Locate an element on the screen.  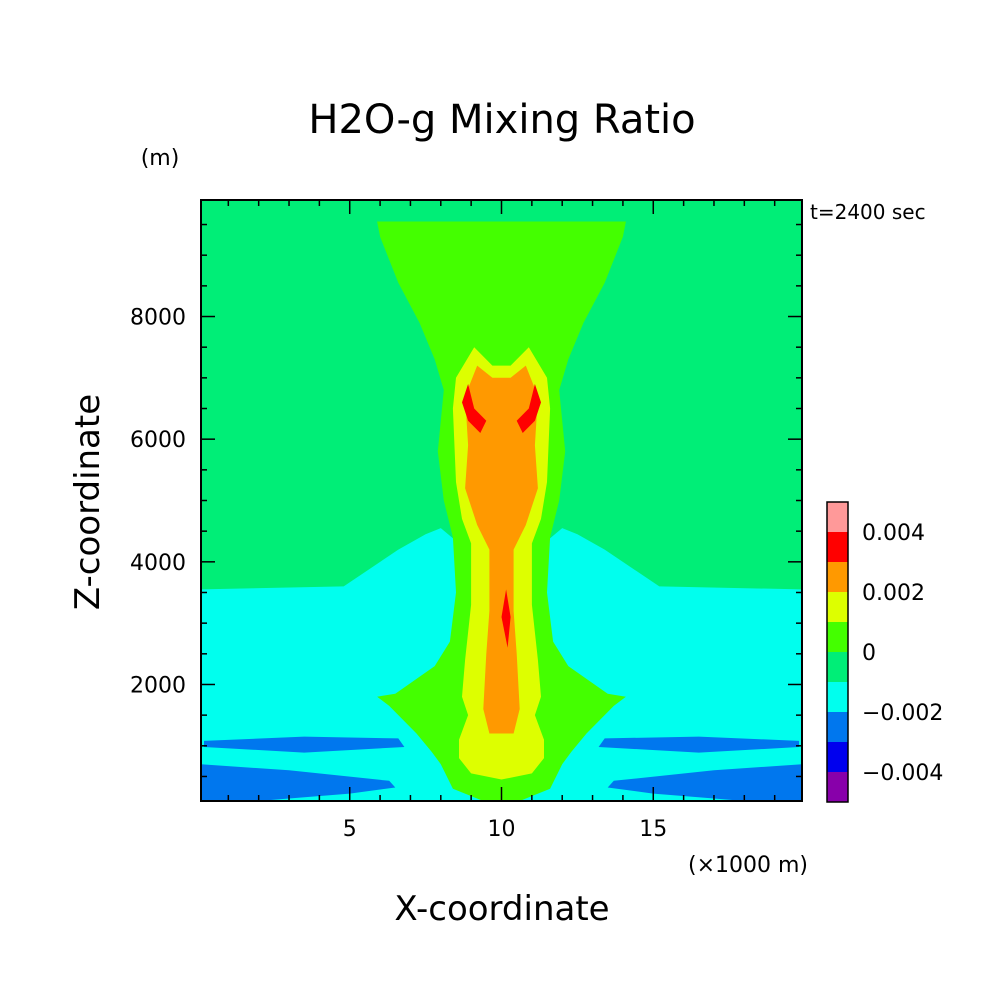
colorbar-tick-label: 0.004 is located at coordinates (893, 533).